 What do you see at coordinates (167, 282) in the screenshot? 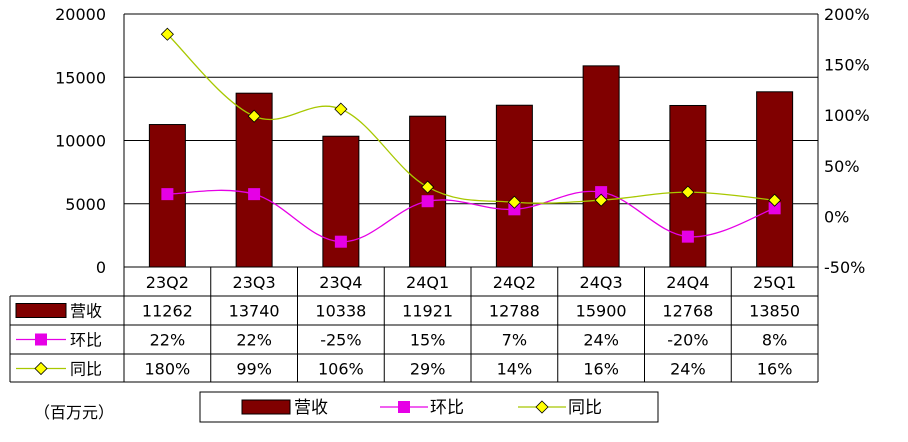
I see `x-tick-label: 23Q2` at bounding box center [167, 282].